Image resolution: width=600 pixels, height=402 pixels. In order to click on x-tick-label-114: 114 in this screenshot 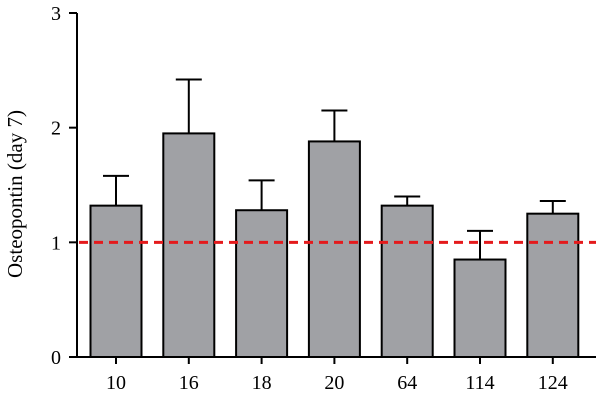, I will do `click(479, 383)`.